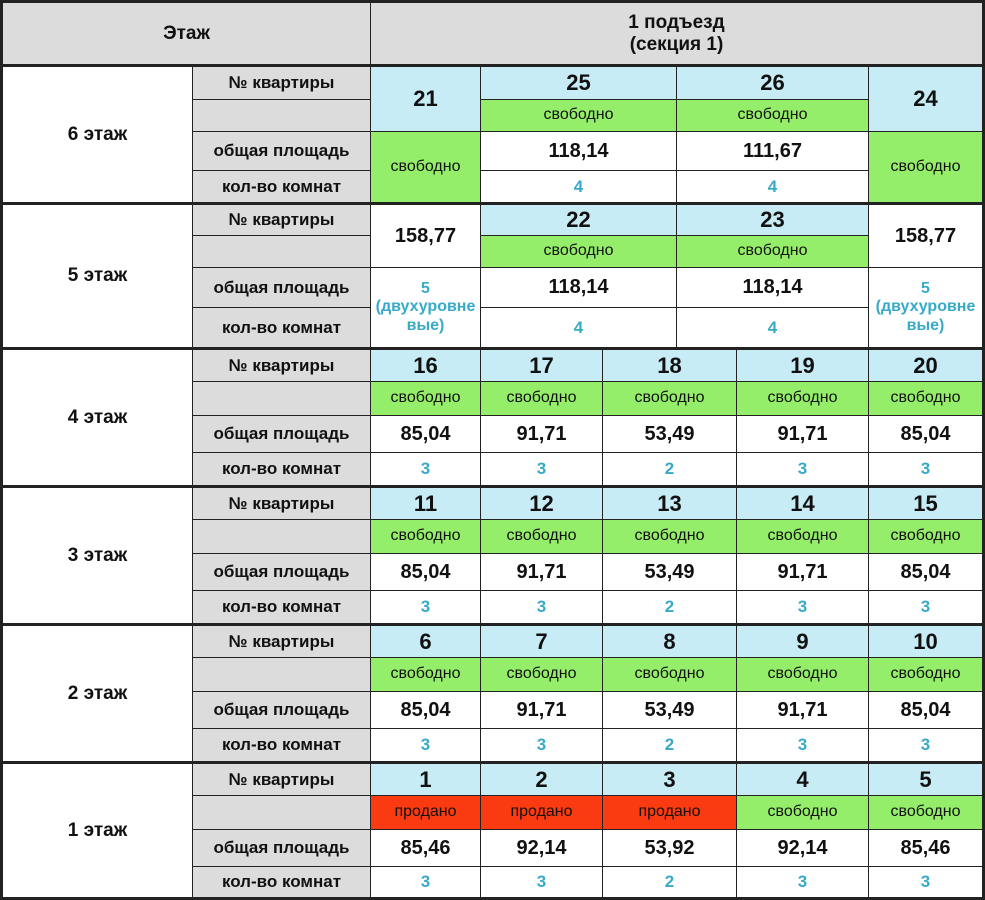  What do you see at coordinates (669, 778) in the screenshot?
I see `apartment-number: 3` at bounding box center [669, 778].